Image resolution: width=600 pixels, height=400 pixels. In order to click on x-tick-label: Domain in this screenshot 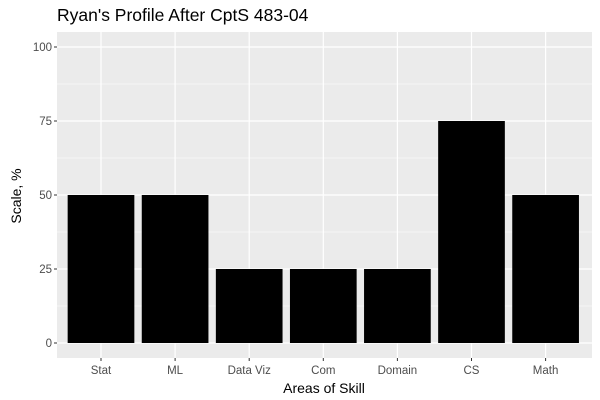, I will do `click(398, 371)`.